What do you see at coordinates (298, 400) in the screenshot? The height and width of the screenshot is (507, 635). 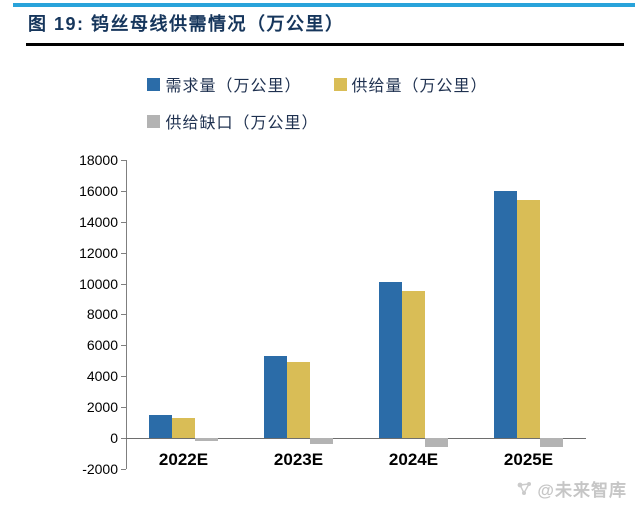 I see `bar-2023E-series1` at bounding box center [298, 400].